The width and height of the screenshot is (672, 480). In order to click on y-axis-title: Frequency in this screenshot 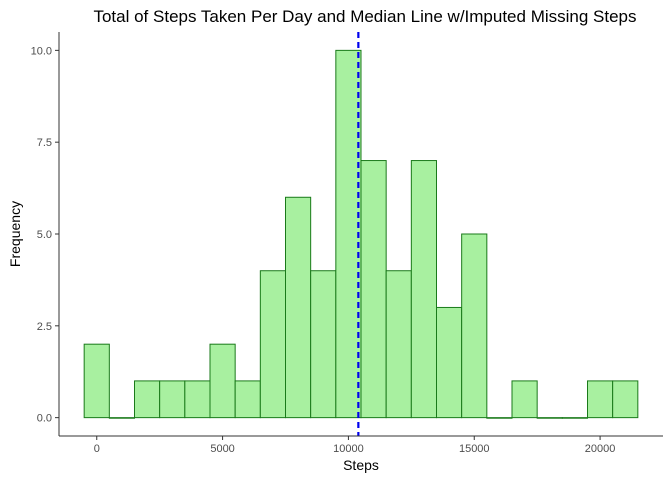, I will do `click(15, 234)`.